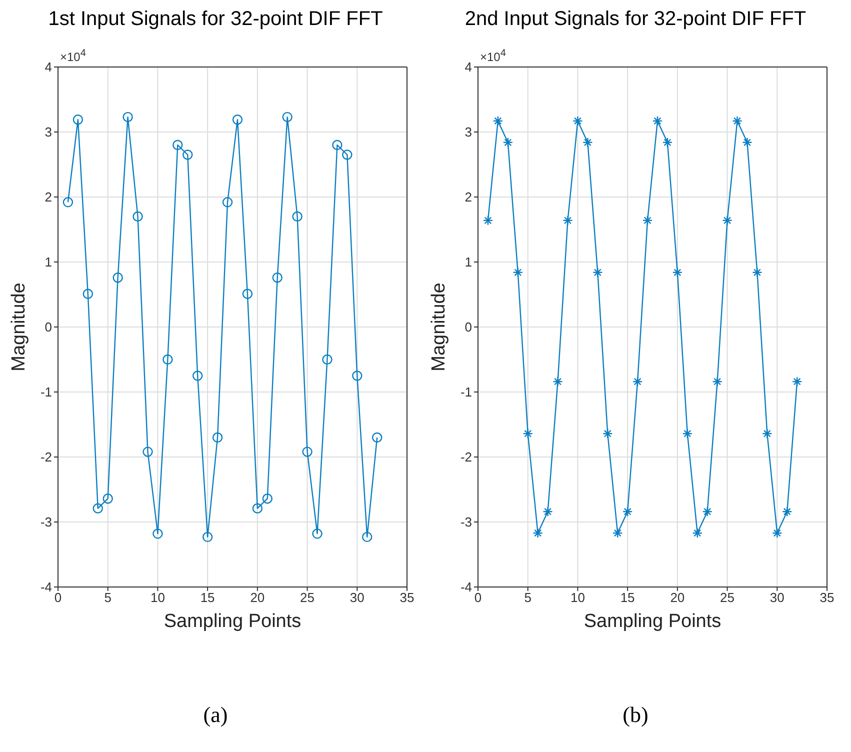 The width and height of the screenshot is (851, 752). Describe the element at coordinates (215, 20) in the screenshot. I see `chart-title: 1st Input Signals for 32-point DIF FFT` at that location.